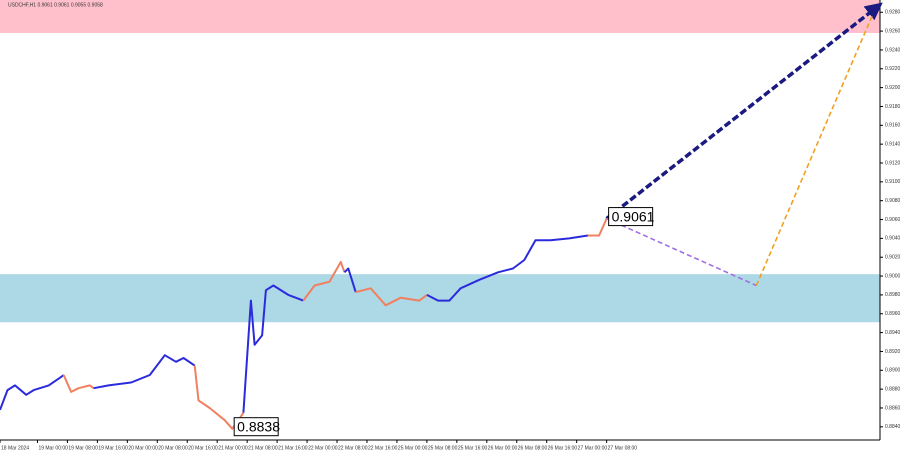 This screenshot has height=454, width=900. Describe the element at coordinates (563, 448) in the screenshot. I see `x-tick-label: 26 Mar 16:00` at that location.